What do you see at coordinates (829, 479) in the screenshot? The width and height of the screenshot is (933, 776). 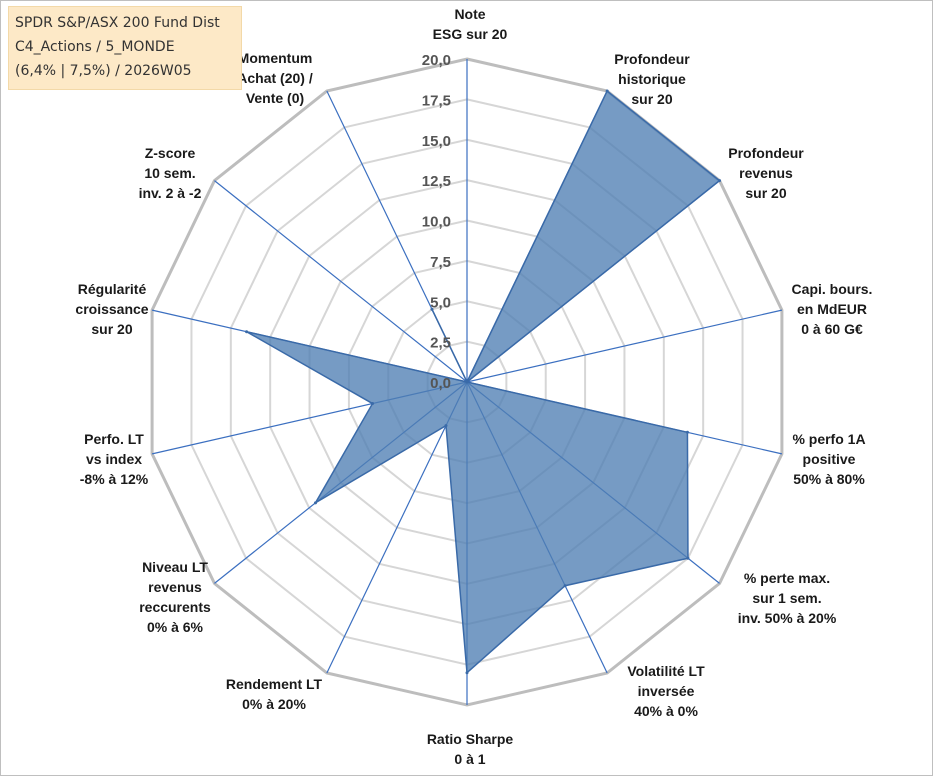 I see `axis-label-4-line-2: 50% à 80%` at bounding box center [829, 479].